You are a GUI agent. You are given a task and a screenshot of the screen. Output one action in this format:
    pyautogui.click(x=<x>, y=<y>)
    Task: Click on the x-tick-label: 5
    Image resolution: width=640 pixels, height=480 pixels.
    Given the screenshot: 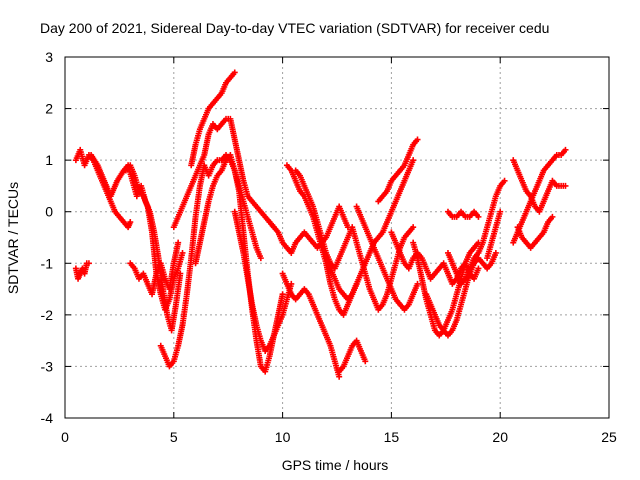 What is the action you would take?
    pyautogui.click(x=174, y=437)
    